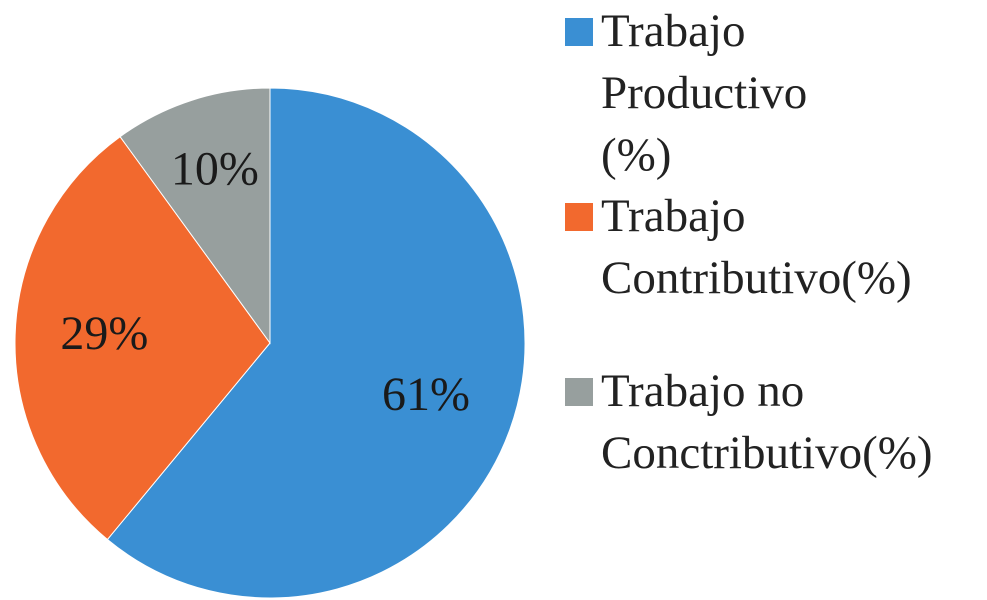  What do you see at coordinates (704, 93) in the screenshot?
I see `legend-label: Trabajo Productivo (%)` at bounding box center [704, 93].